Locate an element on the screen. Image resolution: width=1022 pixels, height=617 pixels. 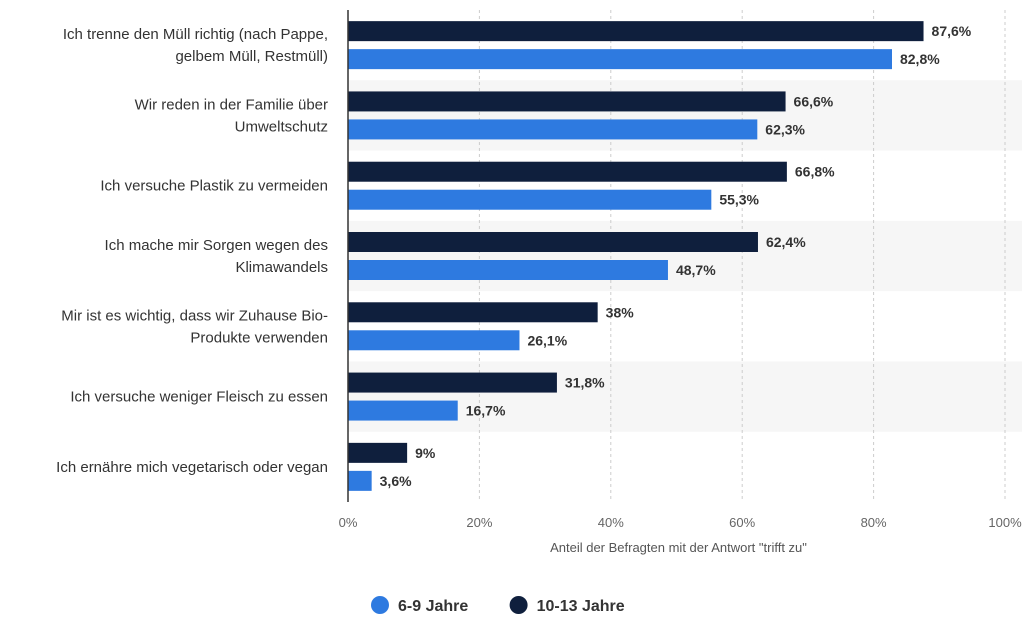
data-label: 62,3% is located at coordinates (785, 129).